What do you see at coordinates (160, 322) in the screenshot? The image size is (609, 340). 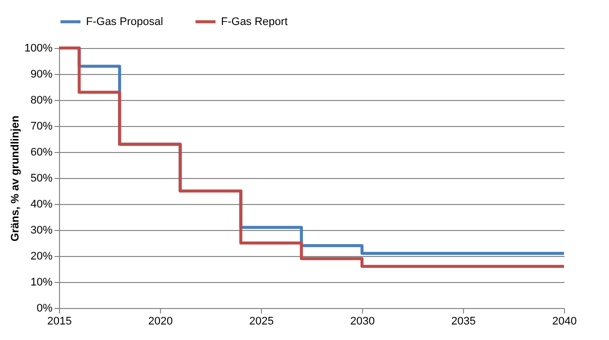 I see `x-tick-label: 2020` at bounding box center [160, 322].